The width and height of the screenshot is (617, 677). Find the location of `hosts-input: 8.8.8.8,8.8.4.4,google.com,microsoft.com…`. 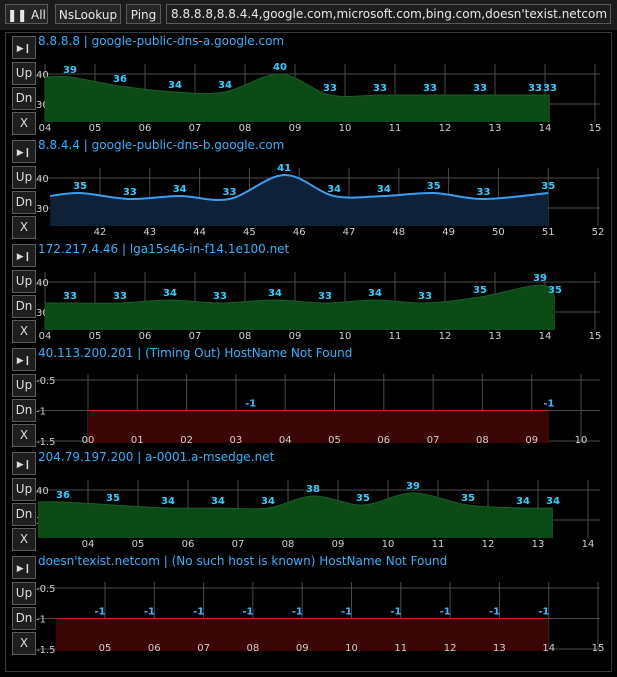

hosts-input: 8.8.8.8,8.8.4.4,google.com,microsoft.com… is located at coordinates (388, 14).